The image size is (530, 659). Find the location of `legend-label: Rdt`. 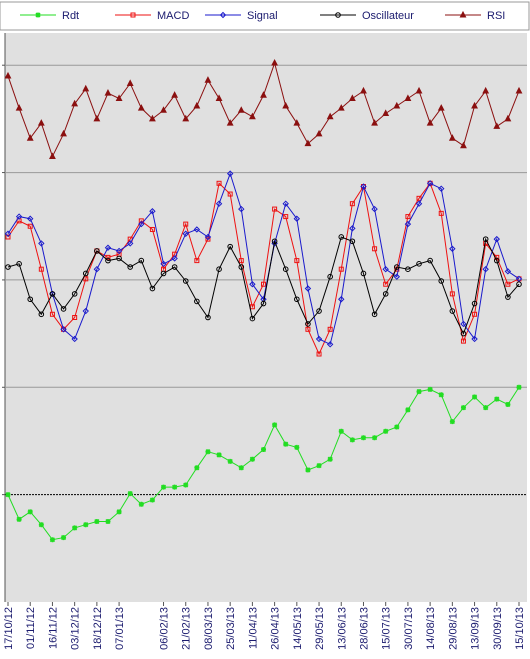

legend-label: Rdt is located at coordinates (70, 16).